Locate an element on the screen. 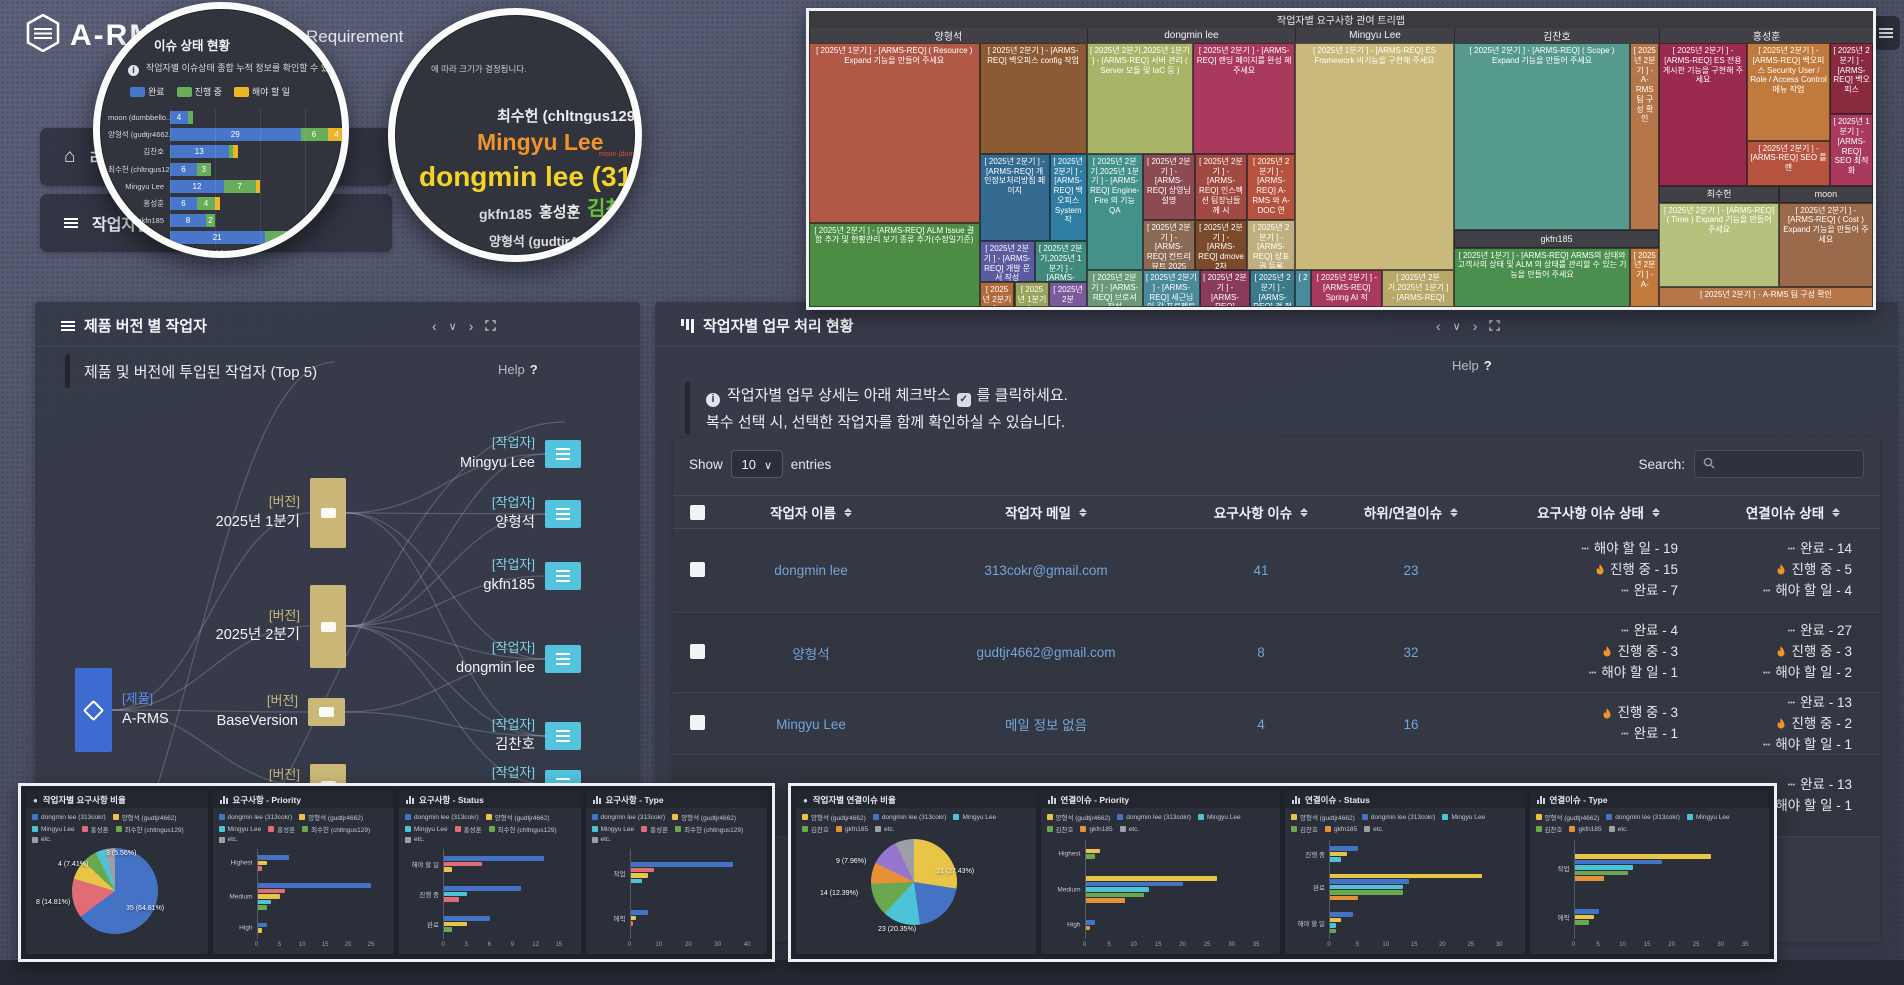 This screenshot has height=985, width=1904. treemap-cell: [ 2025년 2분 is located at coordinates (1068, 294).